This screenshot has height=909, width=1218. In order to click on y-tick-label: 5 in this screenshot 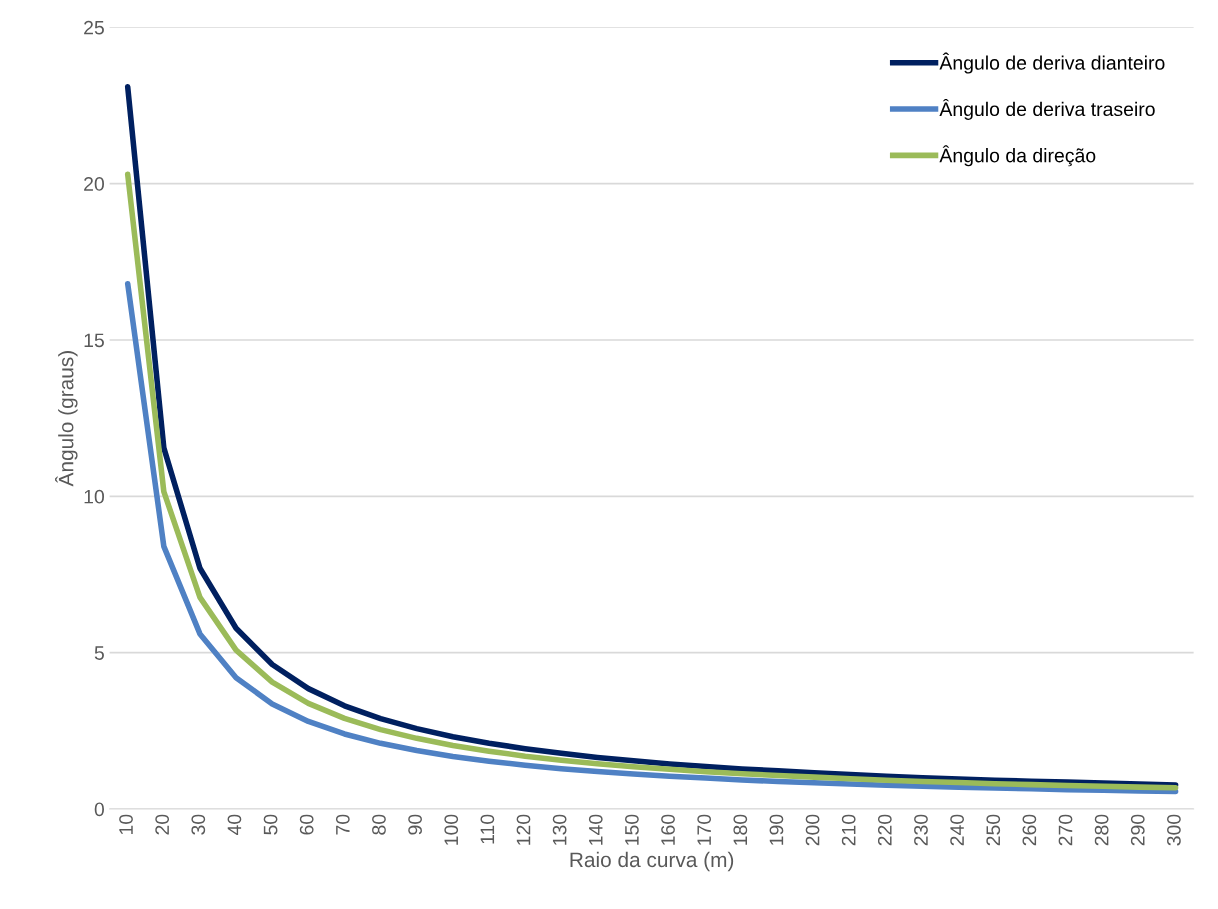, I will do `click(99, 653)`.